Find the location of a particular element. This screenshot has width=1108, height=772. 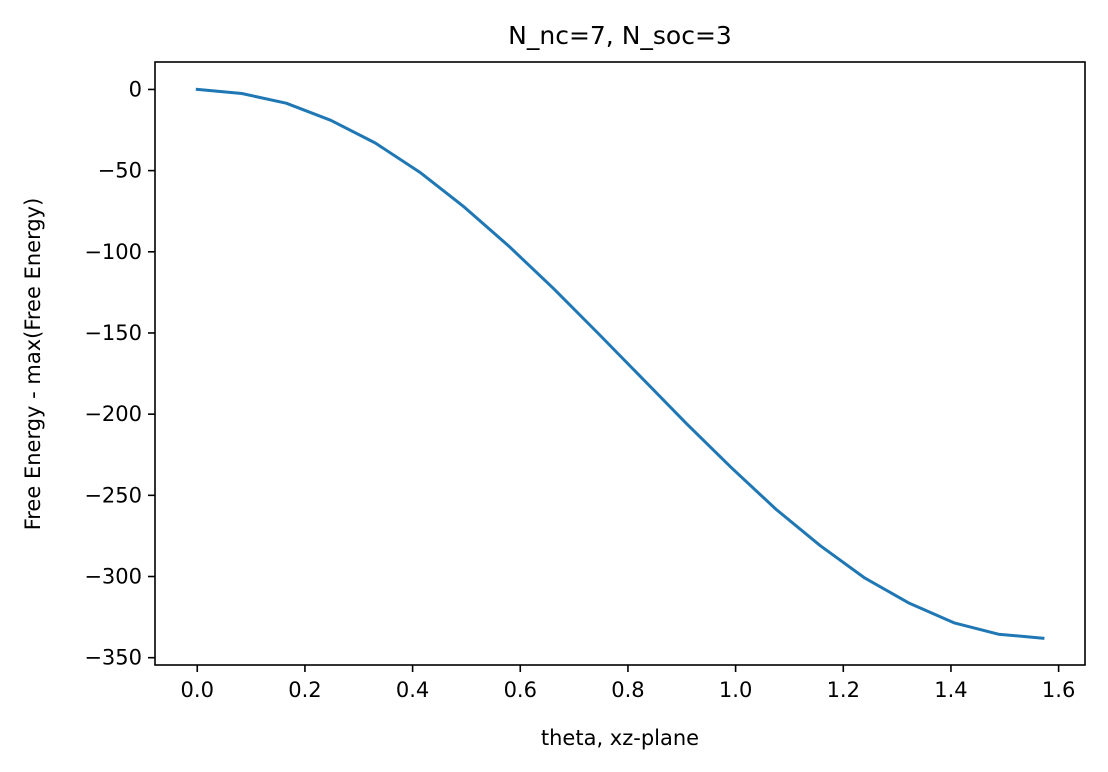

x-tick-label: 0.0 is located at coordinates (197, 690).